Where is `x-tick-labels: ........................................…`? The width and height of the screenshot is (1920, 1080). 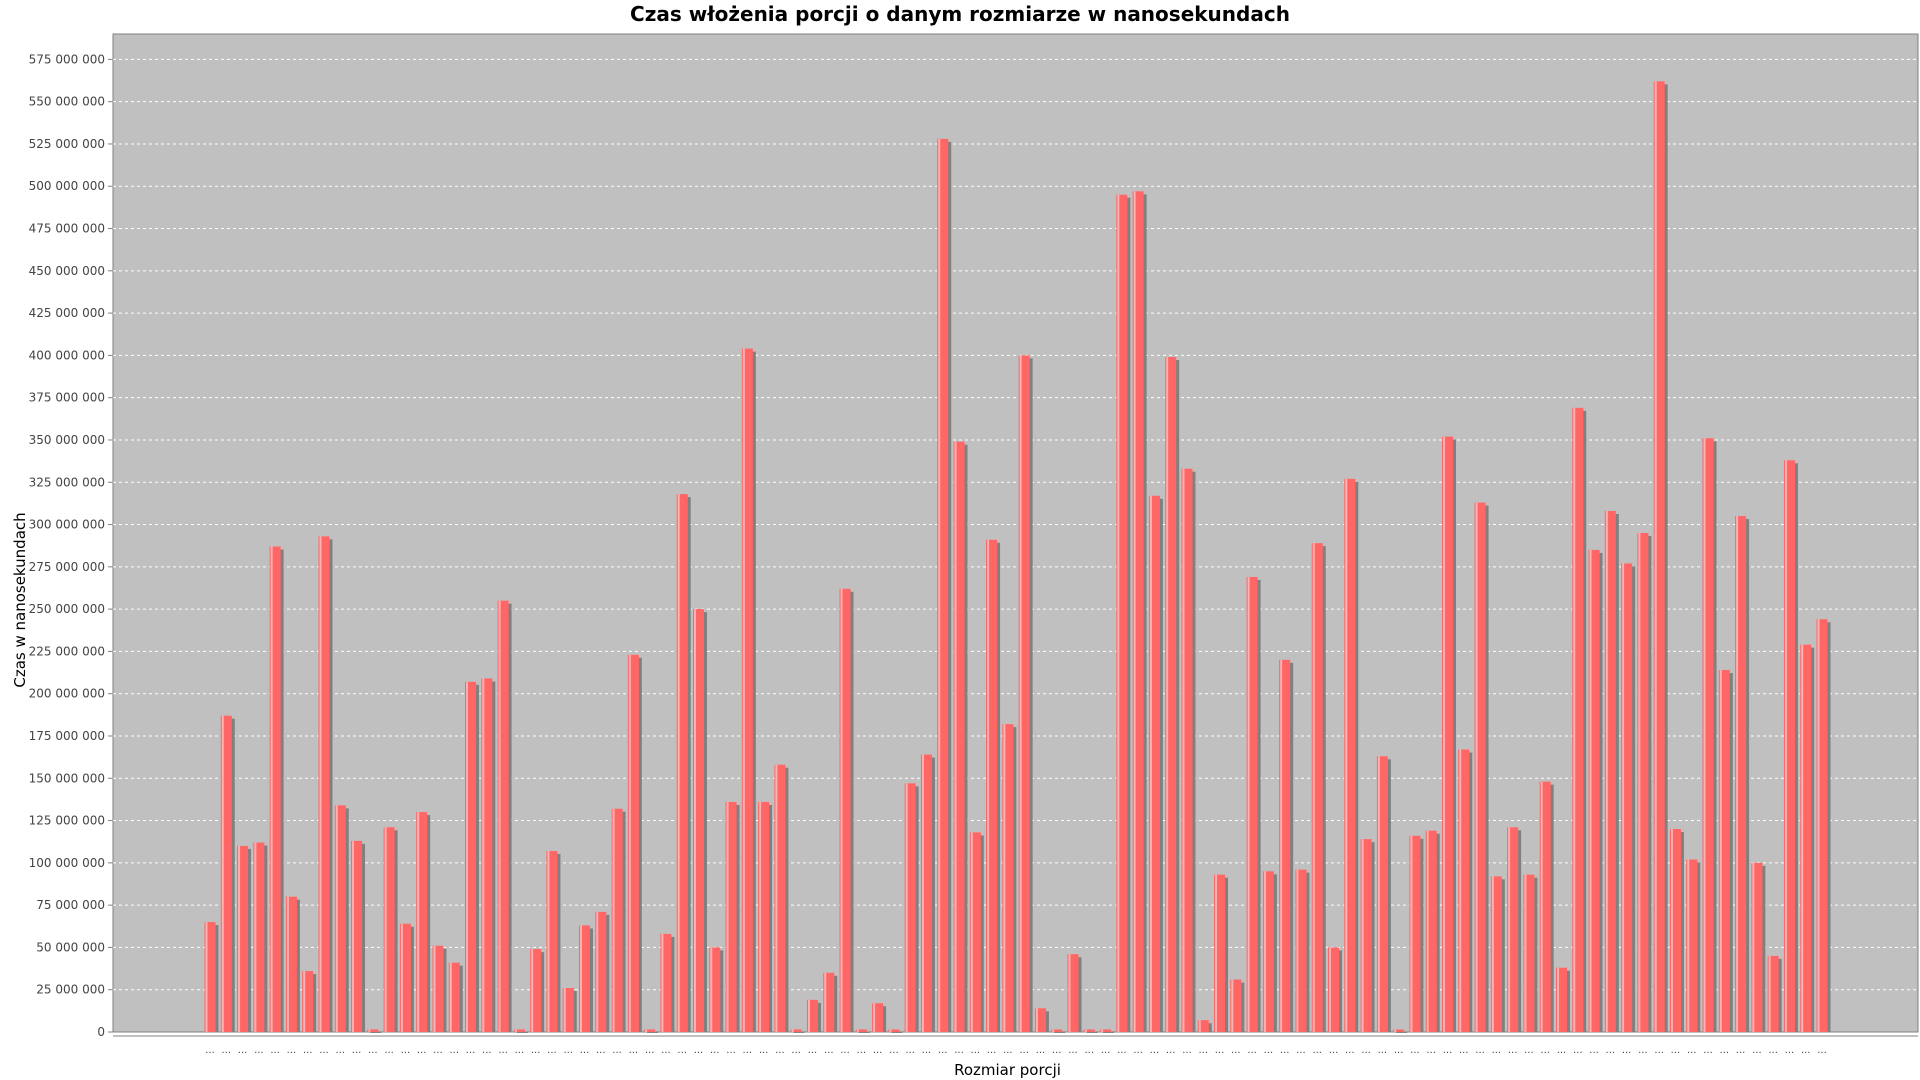
x-tick-labels: ........................................… is located at coordinates (1016, 1050).